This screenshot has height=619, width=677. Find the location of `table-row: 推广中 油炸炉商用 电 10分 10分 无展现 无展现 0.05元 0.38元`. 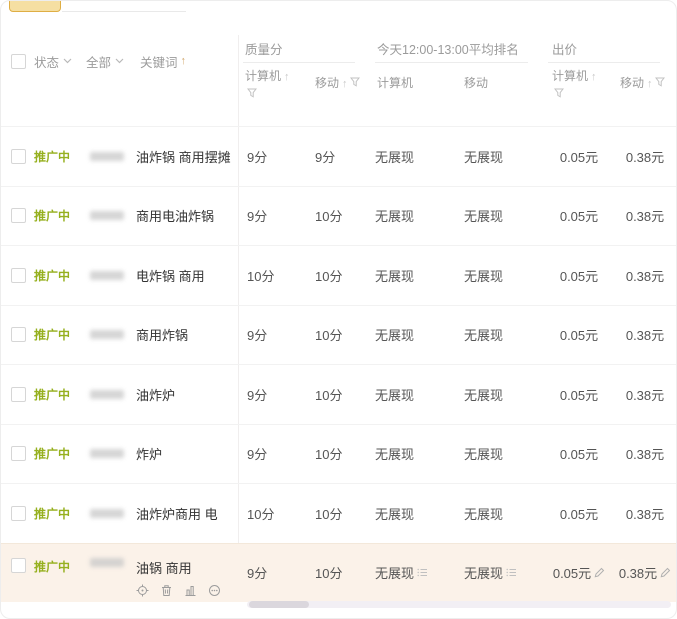

table-row: 推广中 油炸炉商用 电 10分 10分 无展现 无展现 0.05元 0.38元 is located at coordinates (338, 513).